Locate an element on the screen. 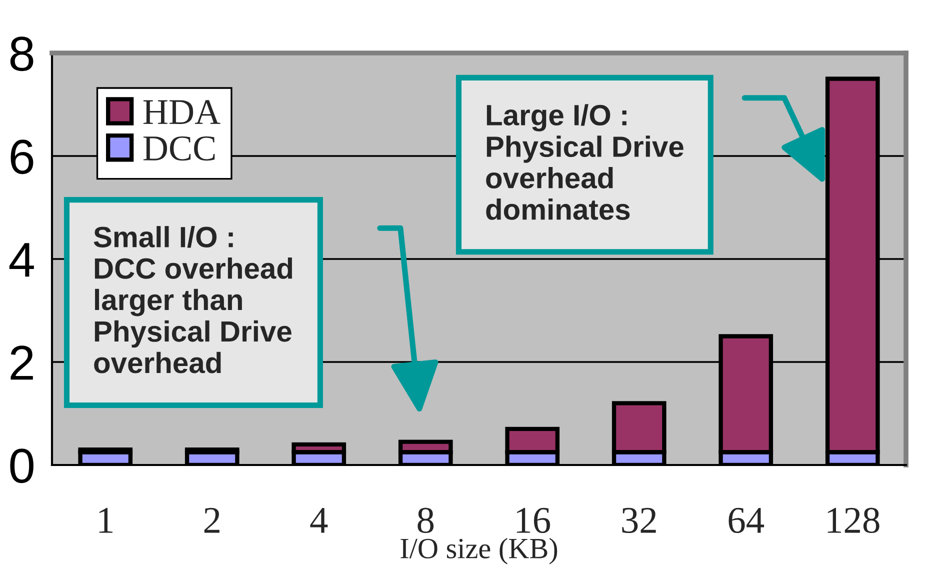  y-tick-label: 6 is located at coordinates (22, 157).